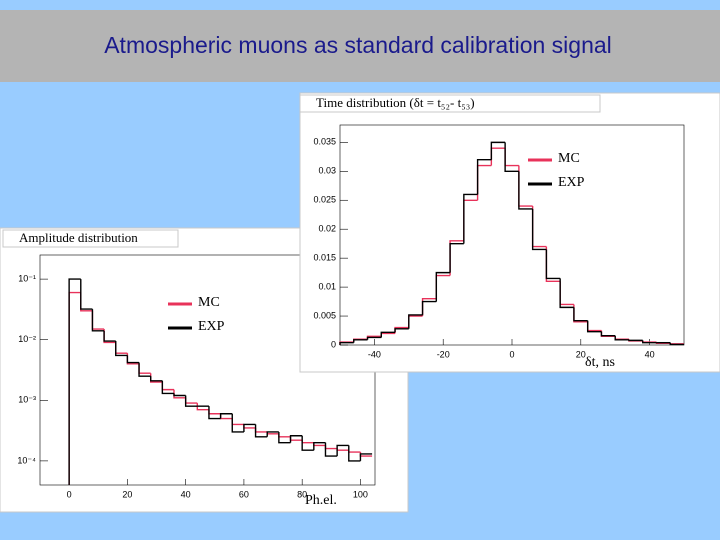 This screenshot has width=720, height=540. I want to click on header-bar, so click(360, 46).